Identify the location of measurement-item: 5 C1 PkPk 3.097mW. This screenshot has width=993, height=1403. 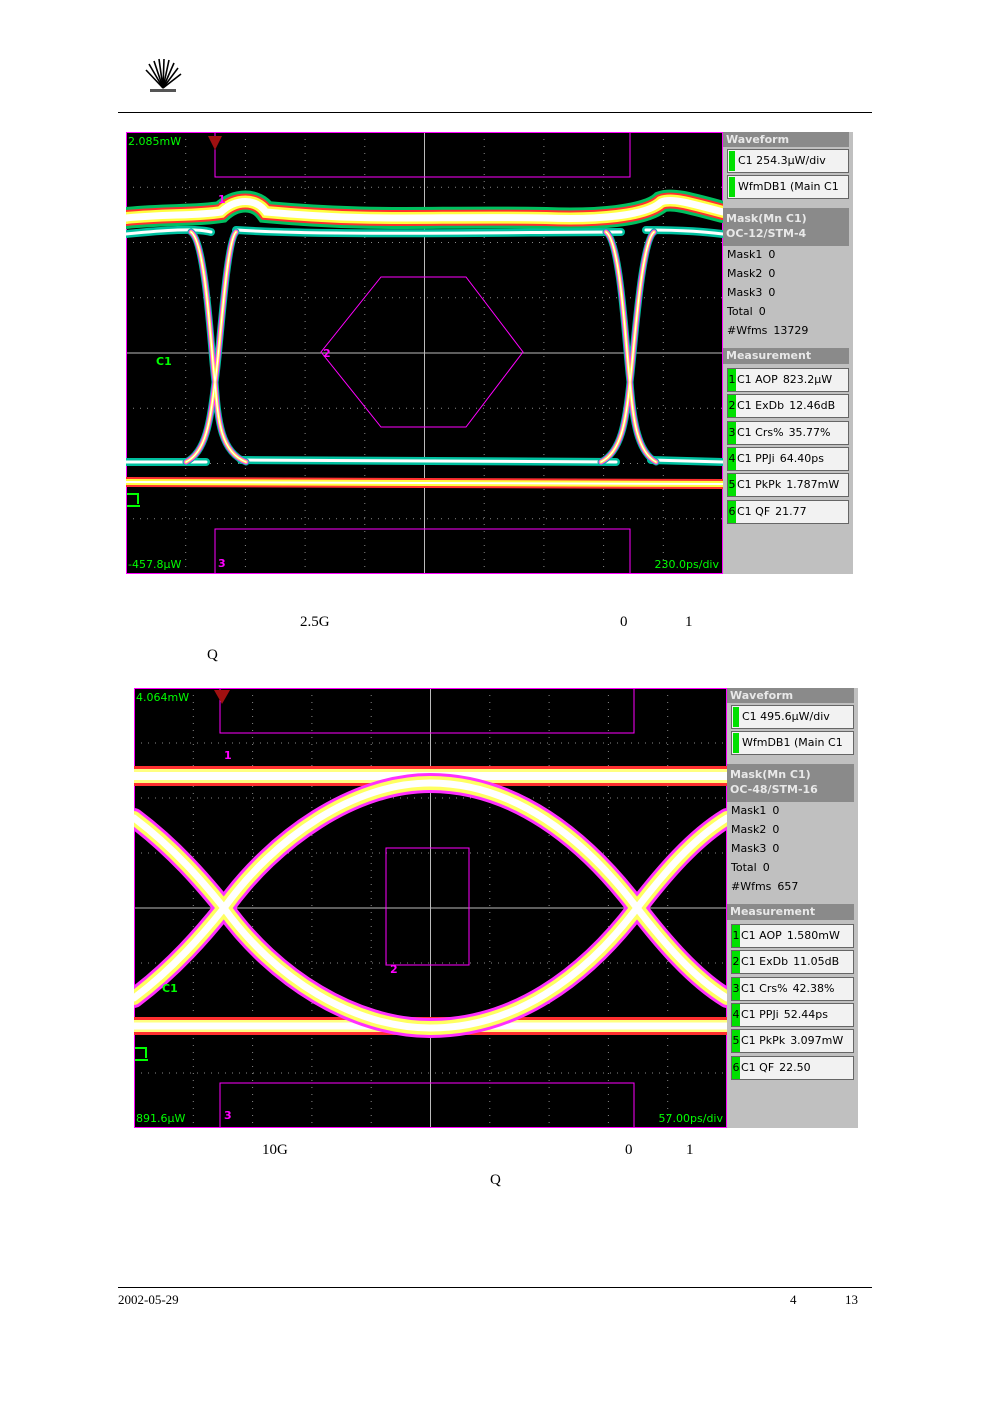
(792, 1041).